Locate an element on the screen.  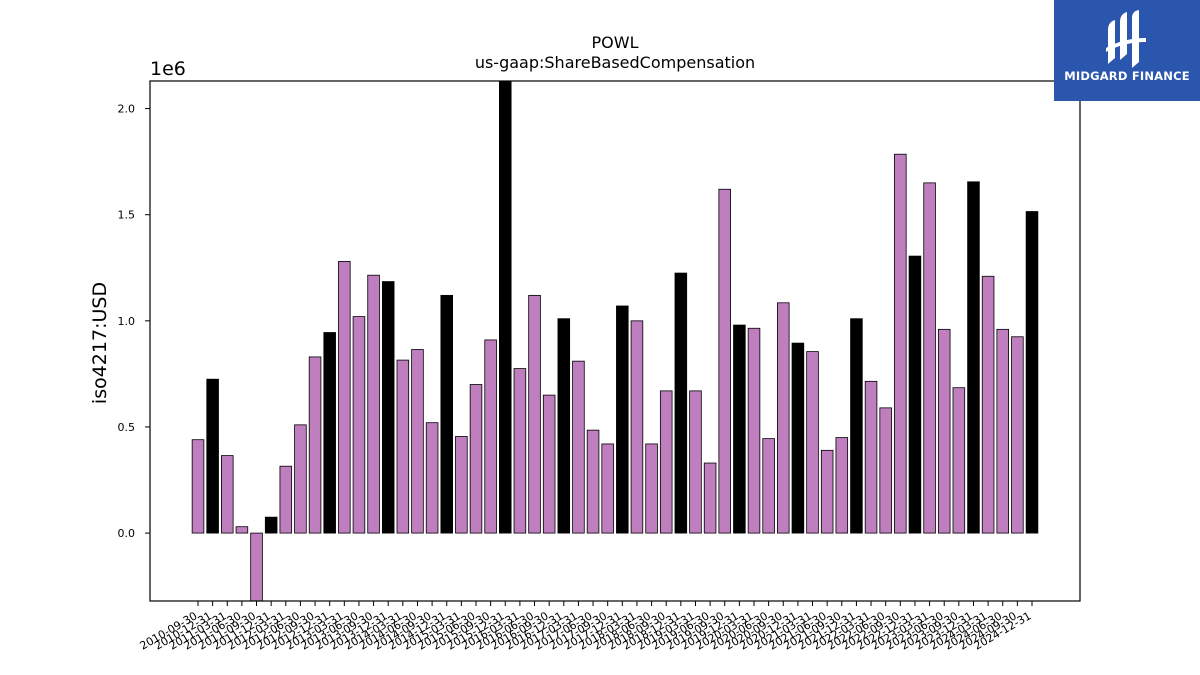
chart-subtitle: us-gaap:ShareBasedCompensation is located at coordinates (615, 62).